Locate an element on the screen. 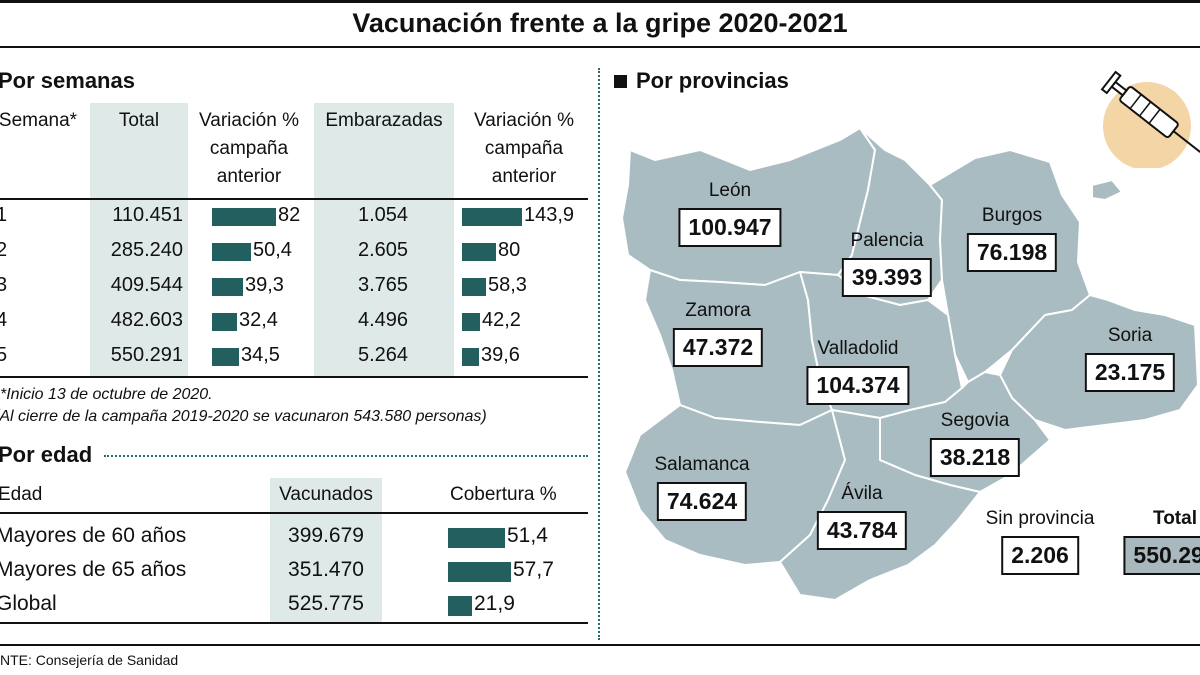 The height and width of the screenshot is (675, 1200). edad-dotted-rule is located at coordinates (346, 456).